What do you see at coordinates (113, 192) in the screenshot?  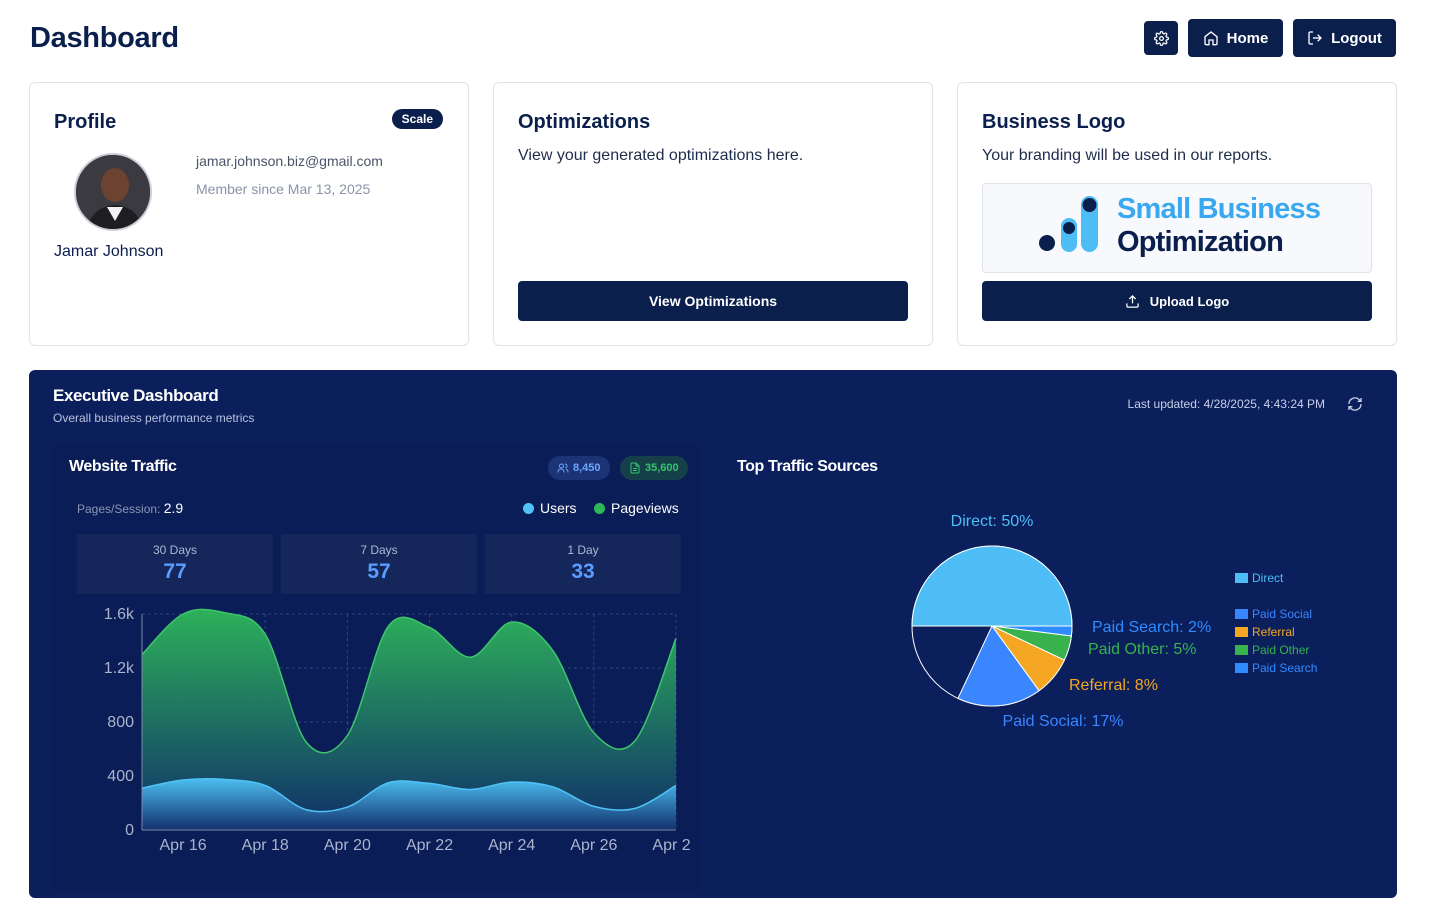 I see `avatar` at bounding box center [113, 192].